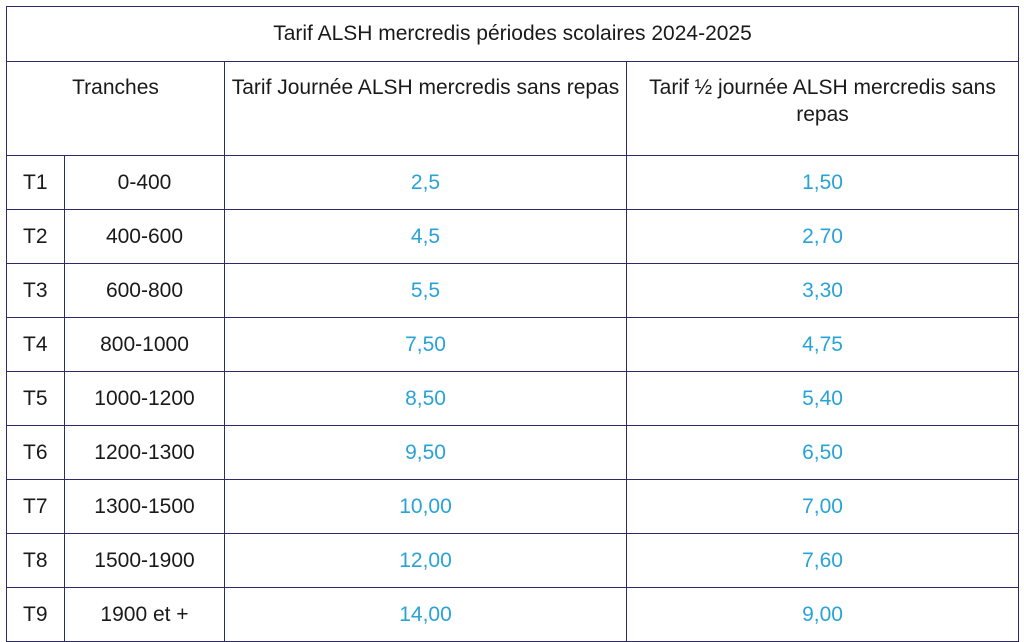 Image resolution: width=1024 pixels, height=642 pixels. What do you see at coordinates (425, 182) in the screenshot?
I see `tarif-journee-value: 2,5` at bounding box center [425, 182].